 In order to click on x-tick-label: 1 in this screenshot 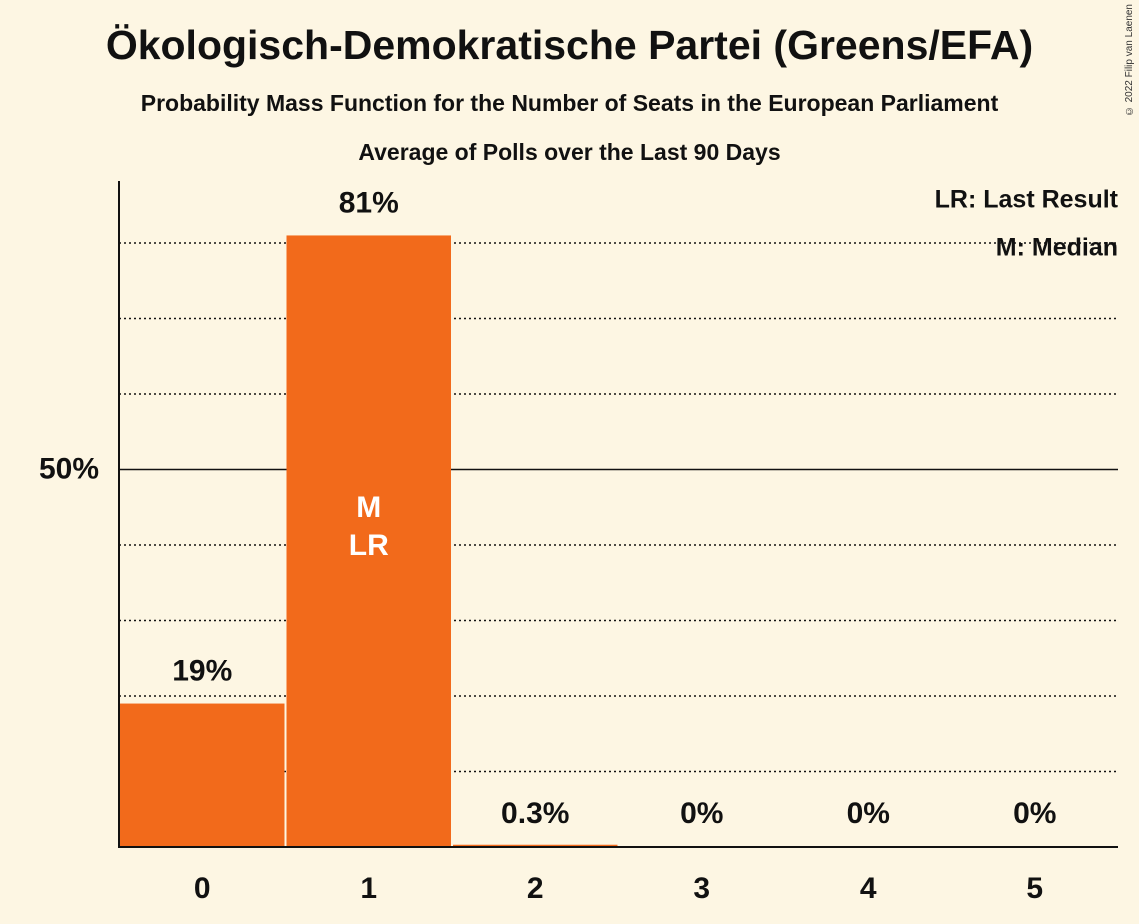, I will do `click(368, 888)`.